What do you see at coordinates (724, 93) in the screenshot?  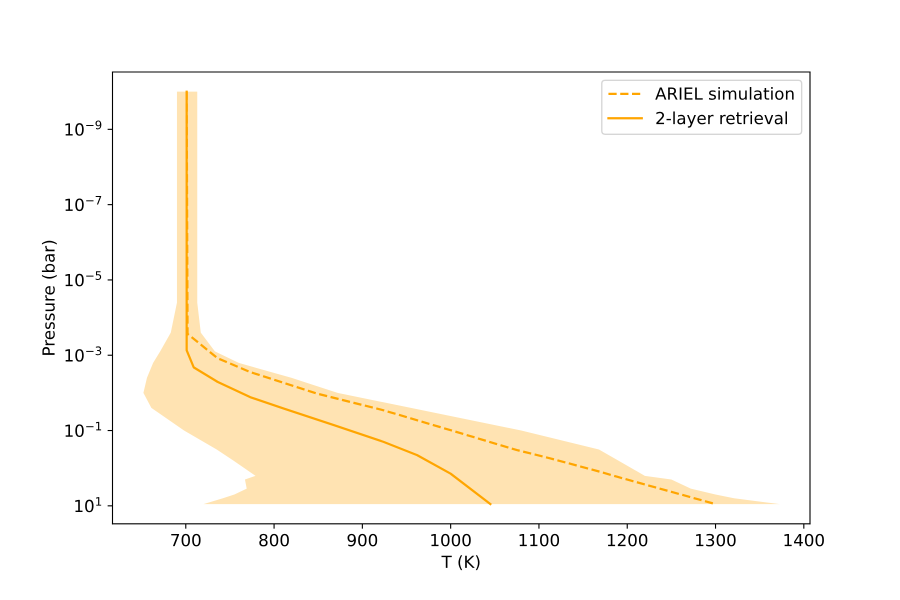 I see `legend-label: ARIEL simulation` at bounding box center [724, 93].